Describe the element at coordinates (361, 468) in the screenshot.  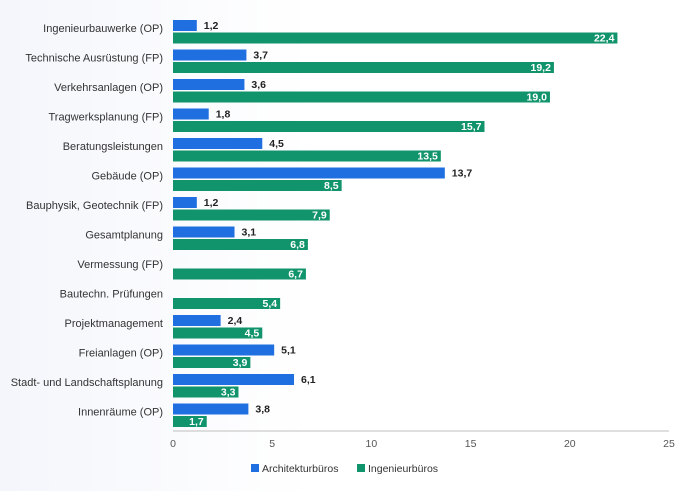
I see `legend-swatch-ingenieurbueros` at that location.